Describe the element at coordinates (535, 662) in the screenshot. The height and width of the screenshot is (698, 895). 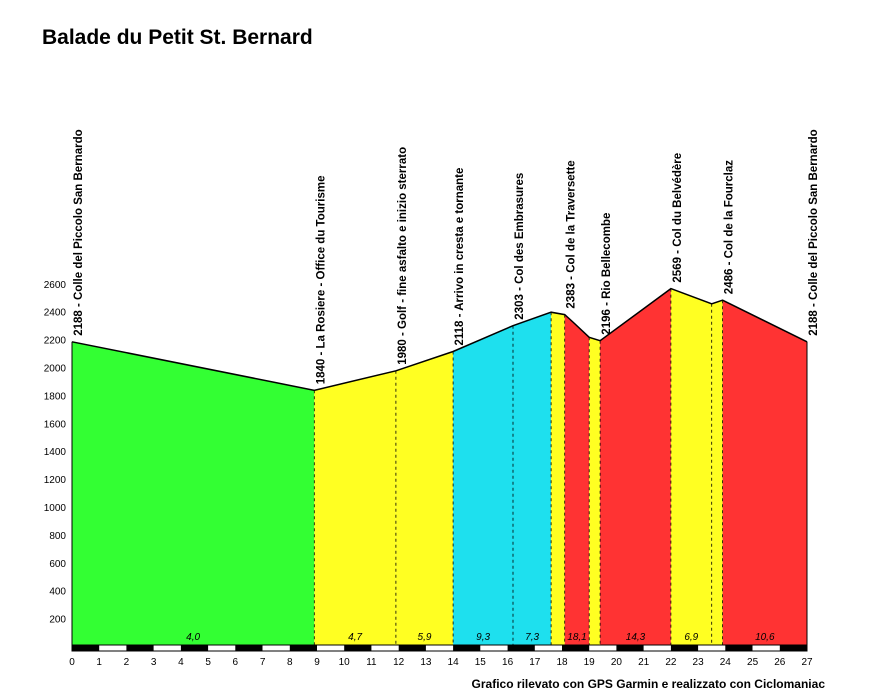
I see `x-tick-label: 17` at that location.